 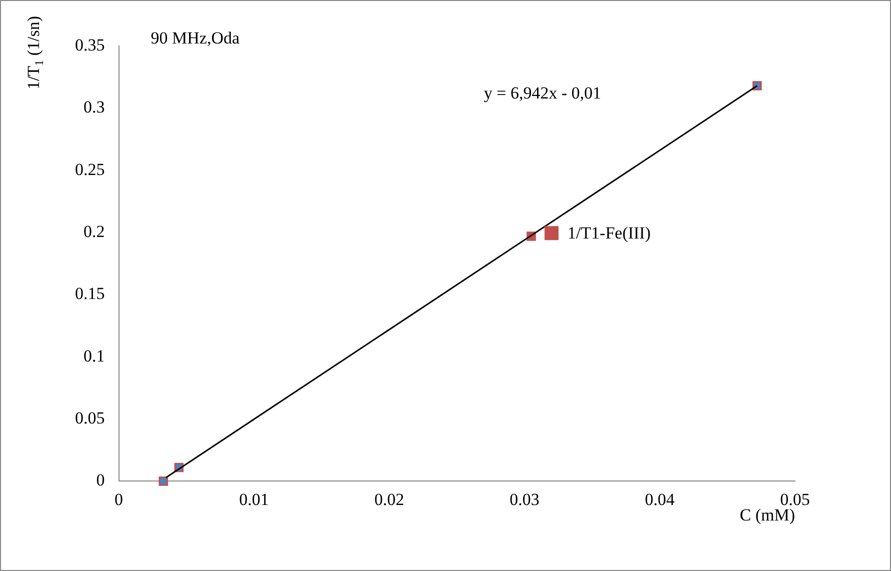 I want to click on y-tick-label: 0.1, so click(x=94, y=356).